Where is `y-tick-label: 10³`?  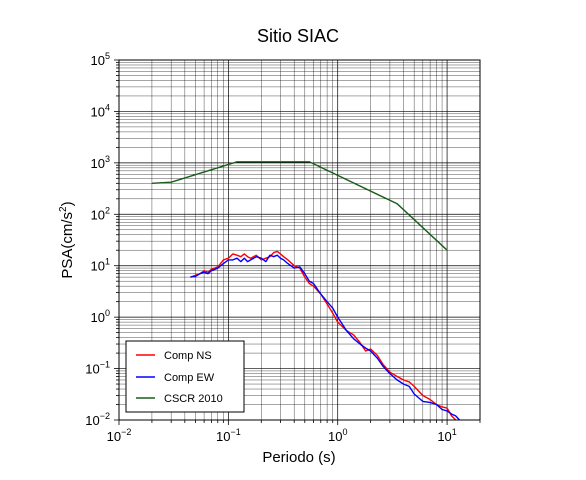
y-tick-label: 10³ is located at coordinates (100, 162).